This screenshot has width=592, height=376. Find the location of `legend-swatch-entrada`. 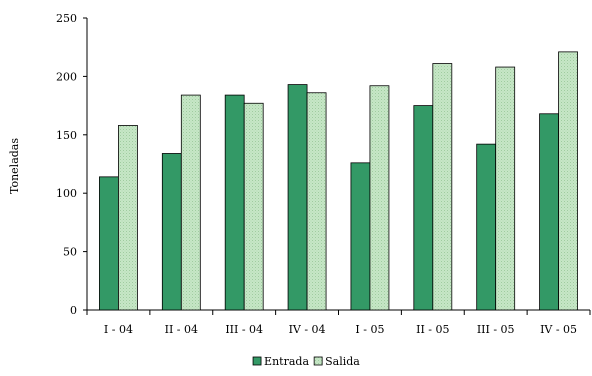

legend-swatch-entrada is located at coordinates (257, 361).